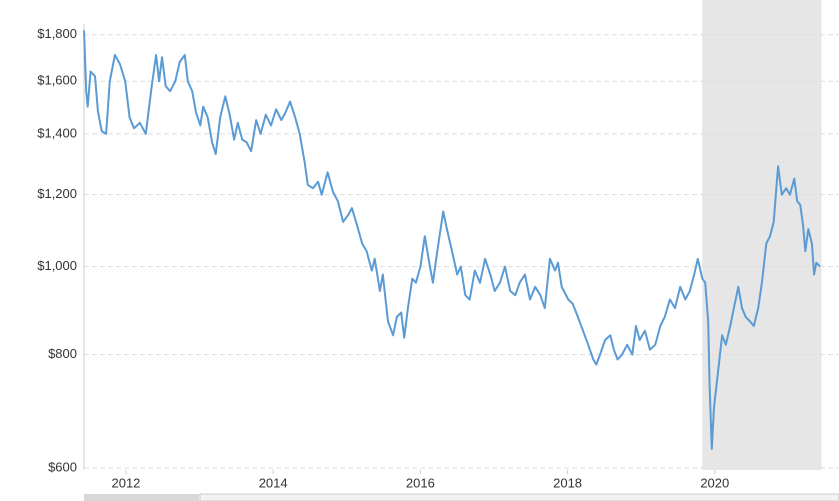 Image resolution: width=839 pixels, height=501 pixels. Describe the element at coordinates (762, 235) in the screenshot. I see `shaded-region` at that location.